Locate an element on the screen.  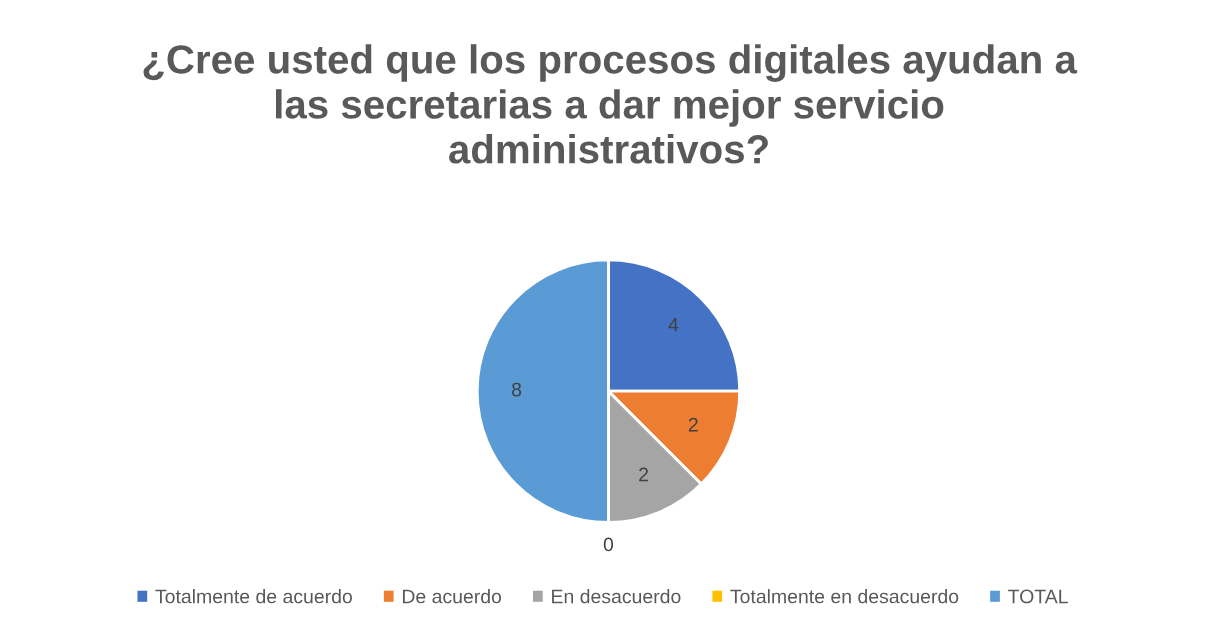
chart-title: ¿Cree usted que los procesos digitales ayudan a las secretarias a dar mejor servicio administrativos? is located at coordinates (610, 104).